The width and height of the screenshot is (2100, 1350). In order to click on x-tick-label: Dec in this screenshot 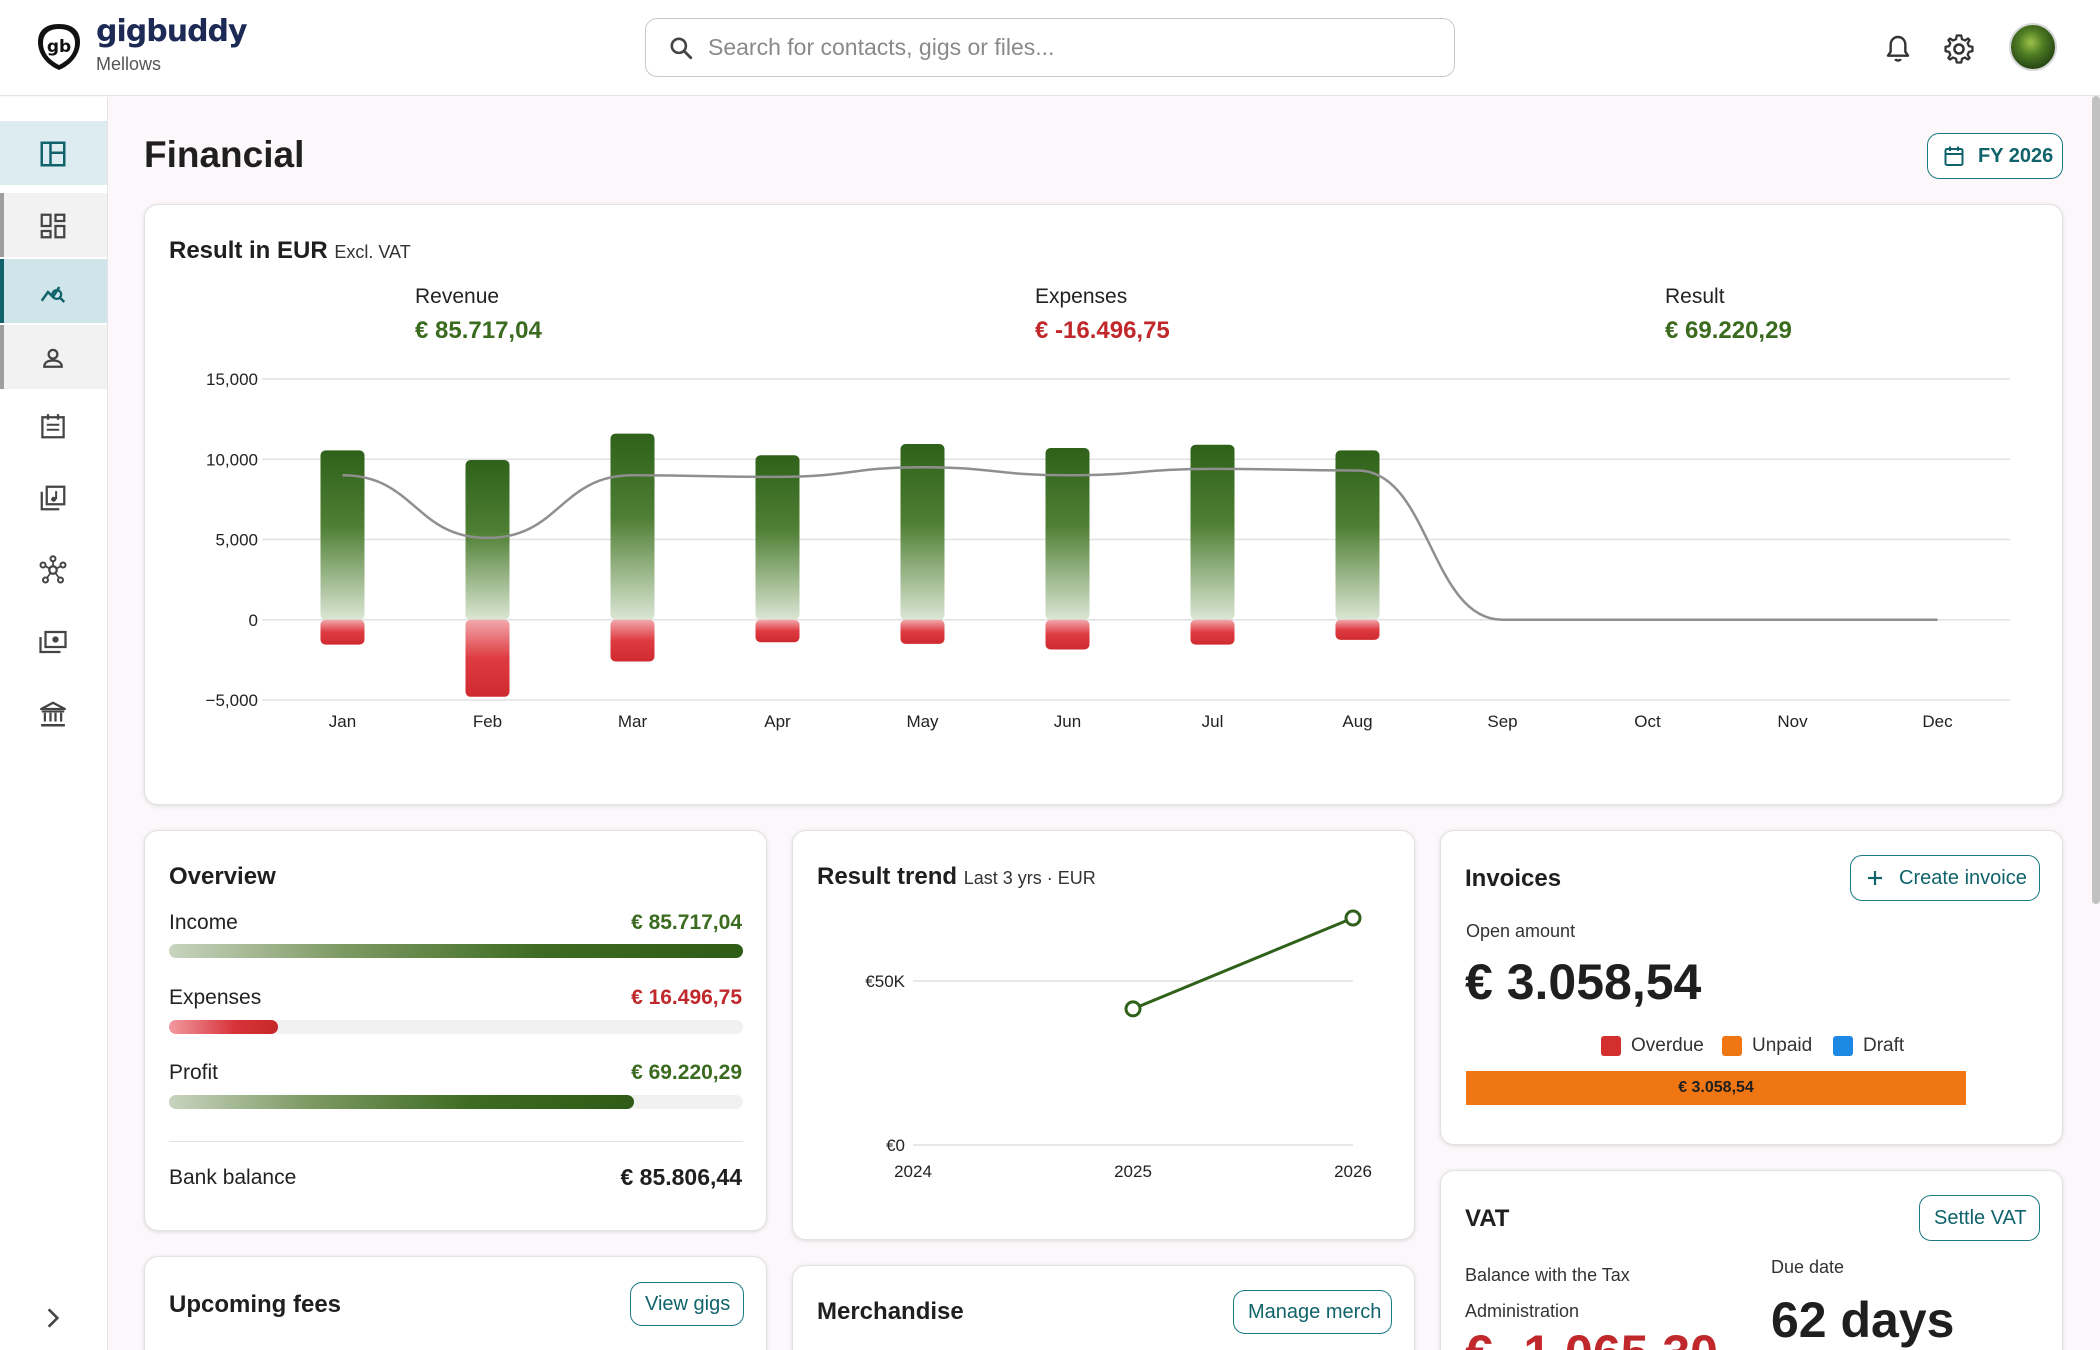, I will do `click(1937, 721)`.